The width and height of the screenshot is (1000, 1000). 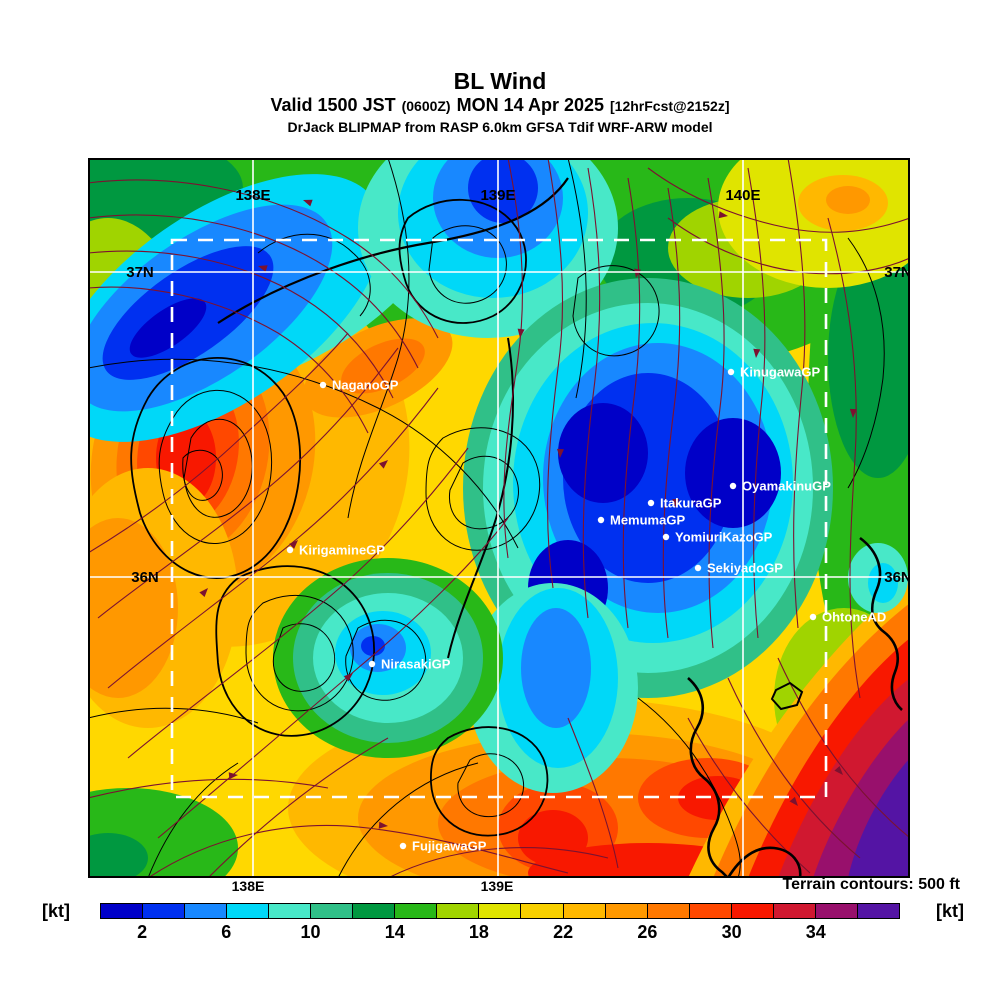 I want to click on station-label: YomiuriKazoGP, so click(x=724, y=537).